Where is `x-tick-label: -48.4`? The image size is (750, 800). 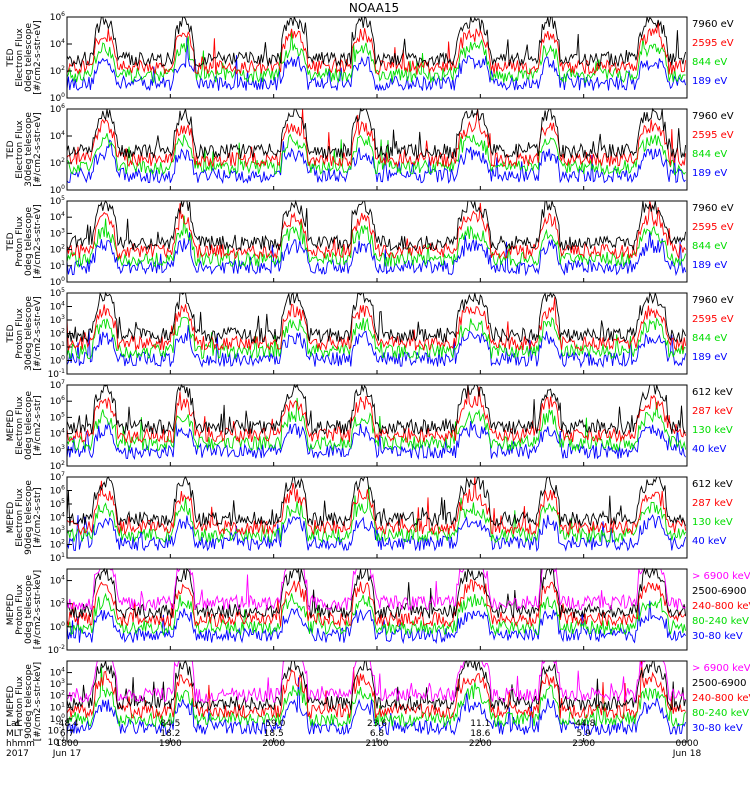 x-tick-label: -48.4 is located at coordinates (67, 724).